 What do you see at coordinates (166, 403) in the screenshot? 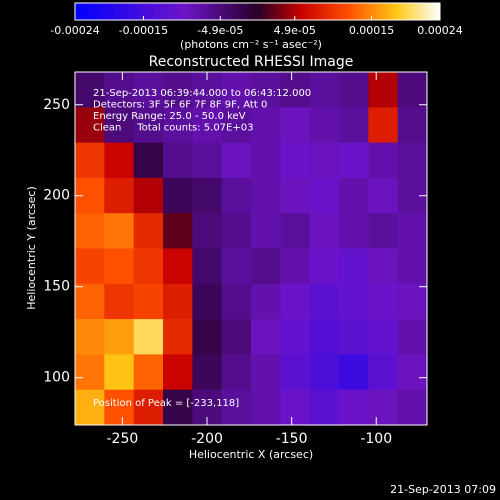
I see `peak-label: Position of Peak = [-233,118]` at bounding box center [166, 403].